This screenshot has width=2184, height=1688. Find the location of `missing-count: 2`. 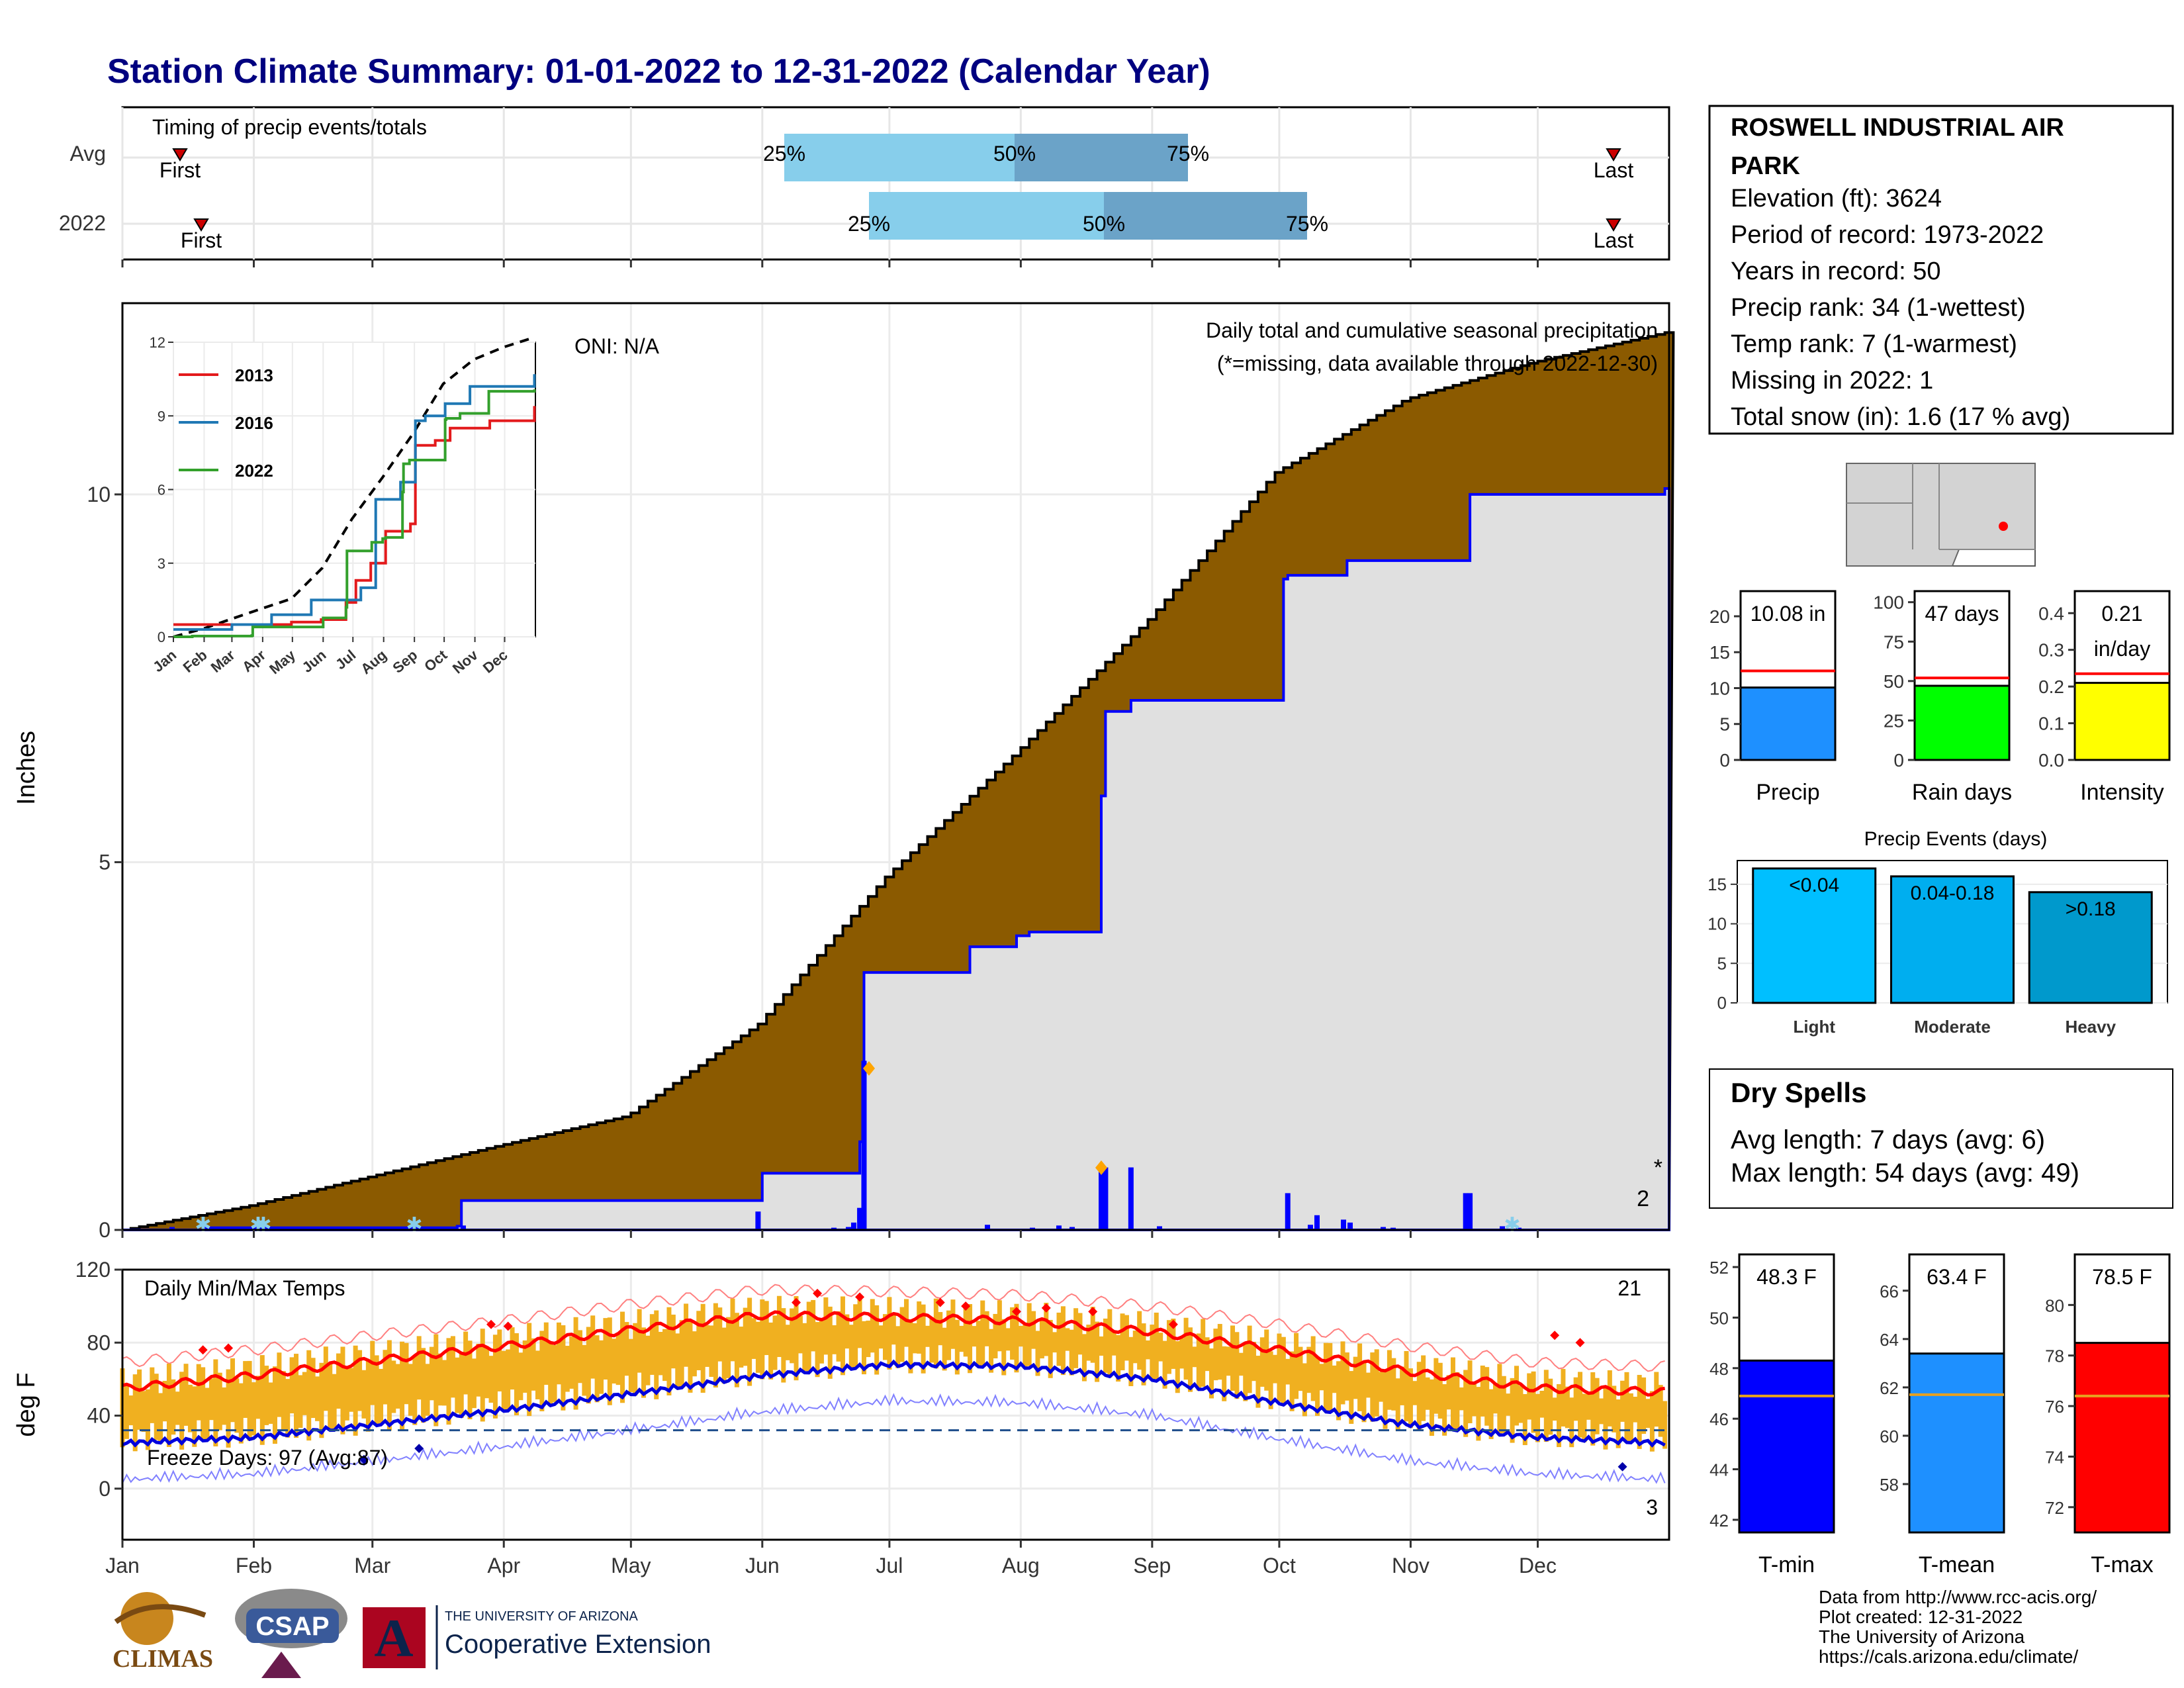

missing-count: 2 is located at coordinates (1643, 1198).